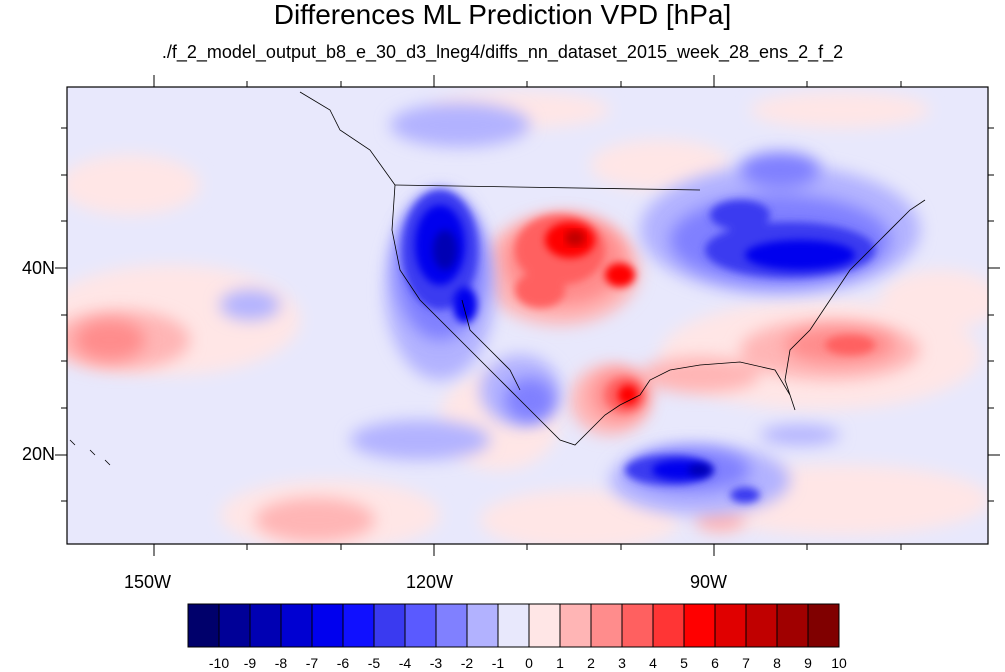 Image resolution: width=1005 pixels, height=672 pixels. What do you see at coordinates (430, 582) in the screenshot?
I see `lon-label-120w: 120W` at bounding box center [430, 582].